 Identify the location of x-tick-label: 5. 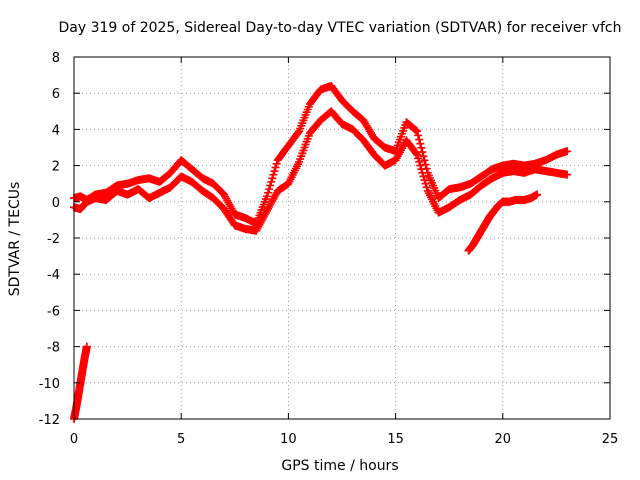
(181, 439).